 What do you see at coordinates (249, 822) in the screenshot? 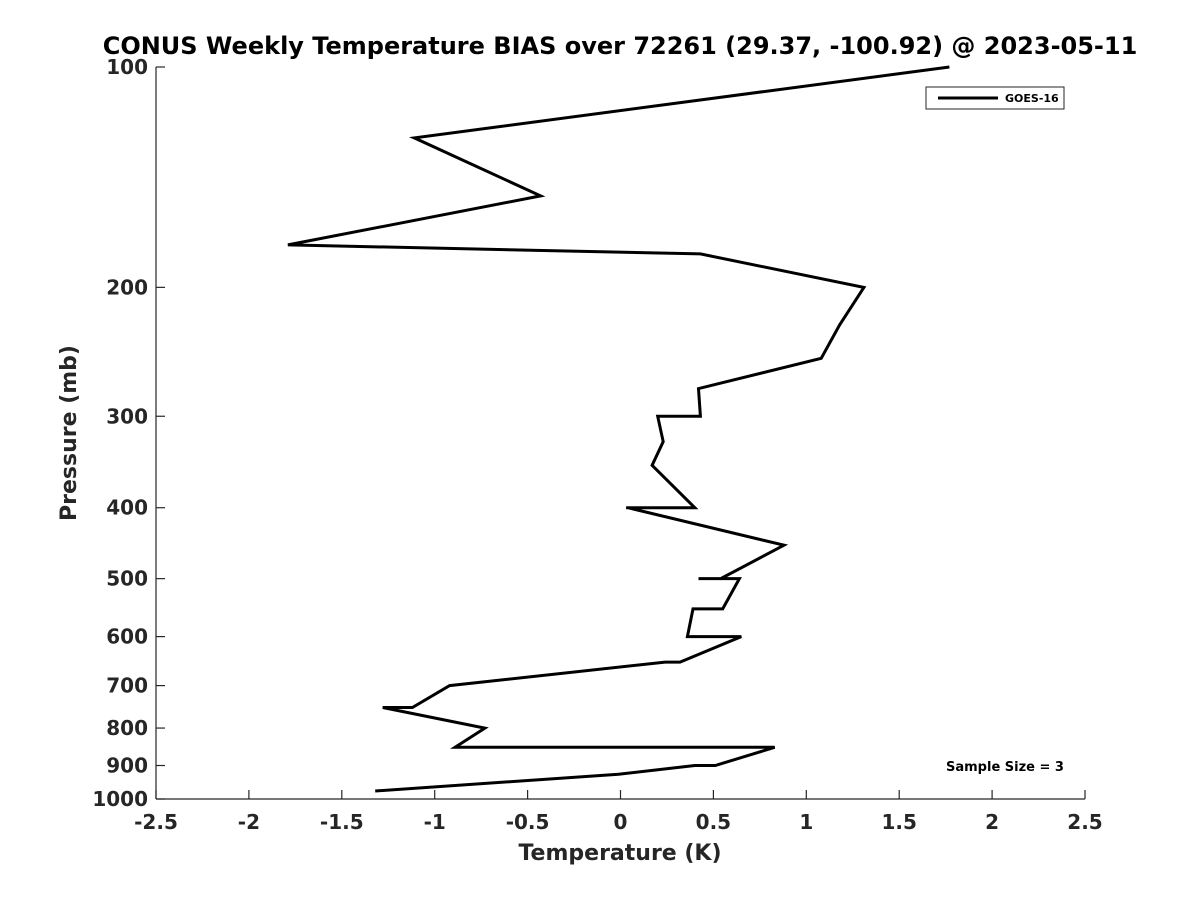
I see `x-tick-label: -2` at bounding box center [249, 822].